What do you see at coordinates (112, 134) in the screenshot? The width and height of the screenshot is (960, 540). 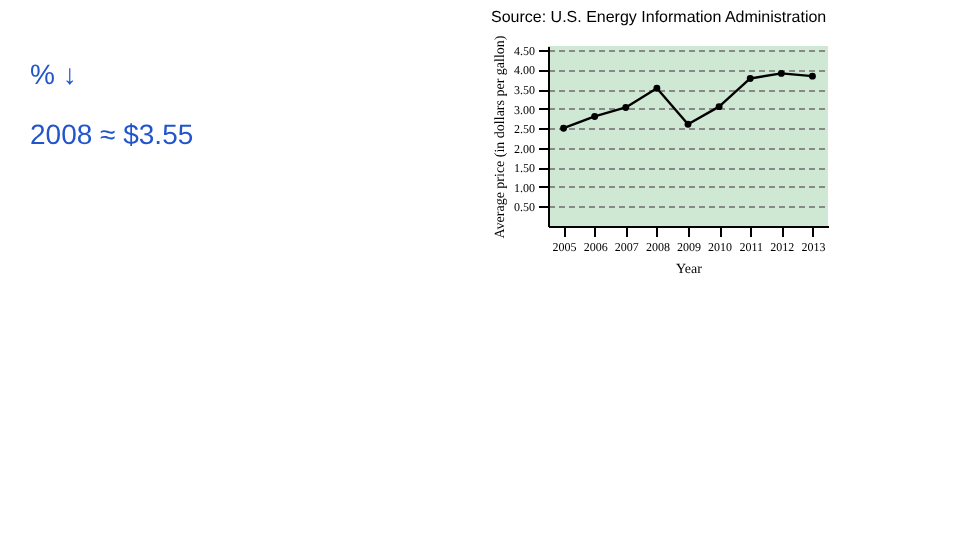 I see `text: 2008 ≈ $3.55` at bounding box center [112, 134].